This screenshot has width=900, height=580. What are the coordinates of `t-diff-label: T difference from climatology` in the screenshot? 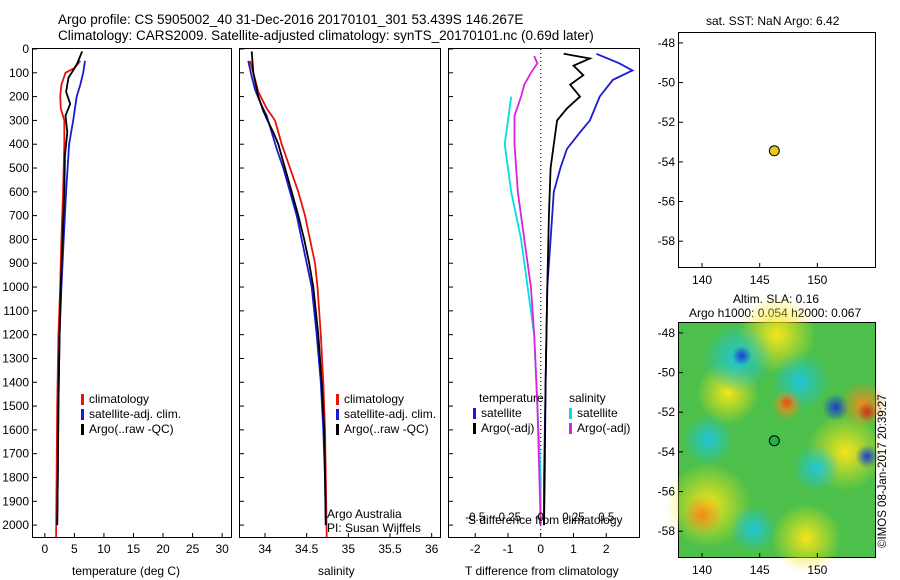 It's located at (542, 571).